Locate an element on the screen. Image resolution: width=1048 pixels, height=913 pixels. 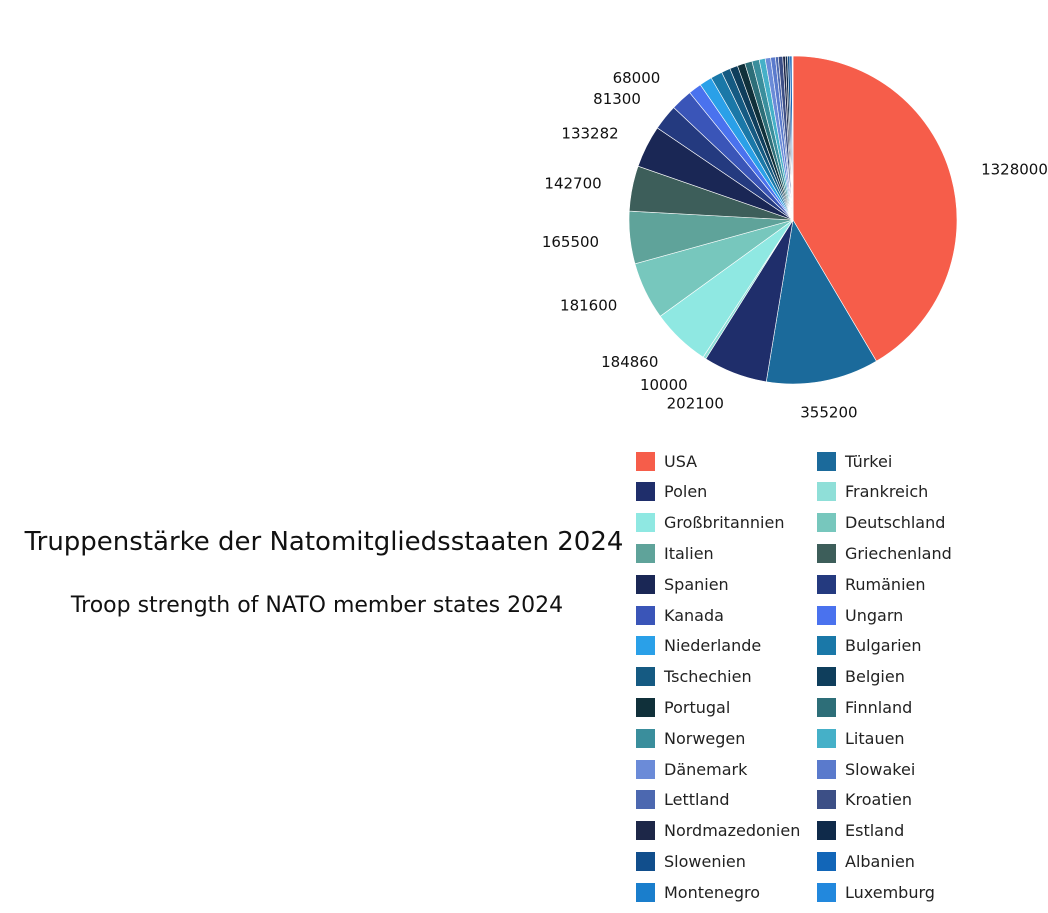
data-label-usa: 1328000 is located at coordinates (1014, 170).